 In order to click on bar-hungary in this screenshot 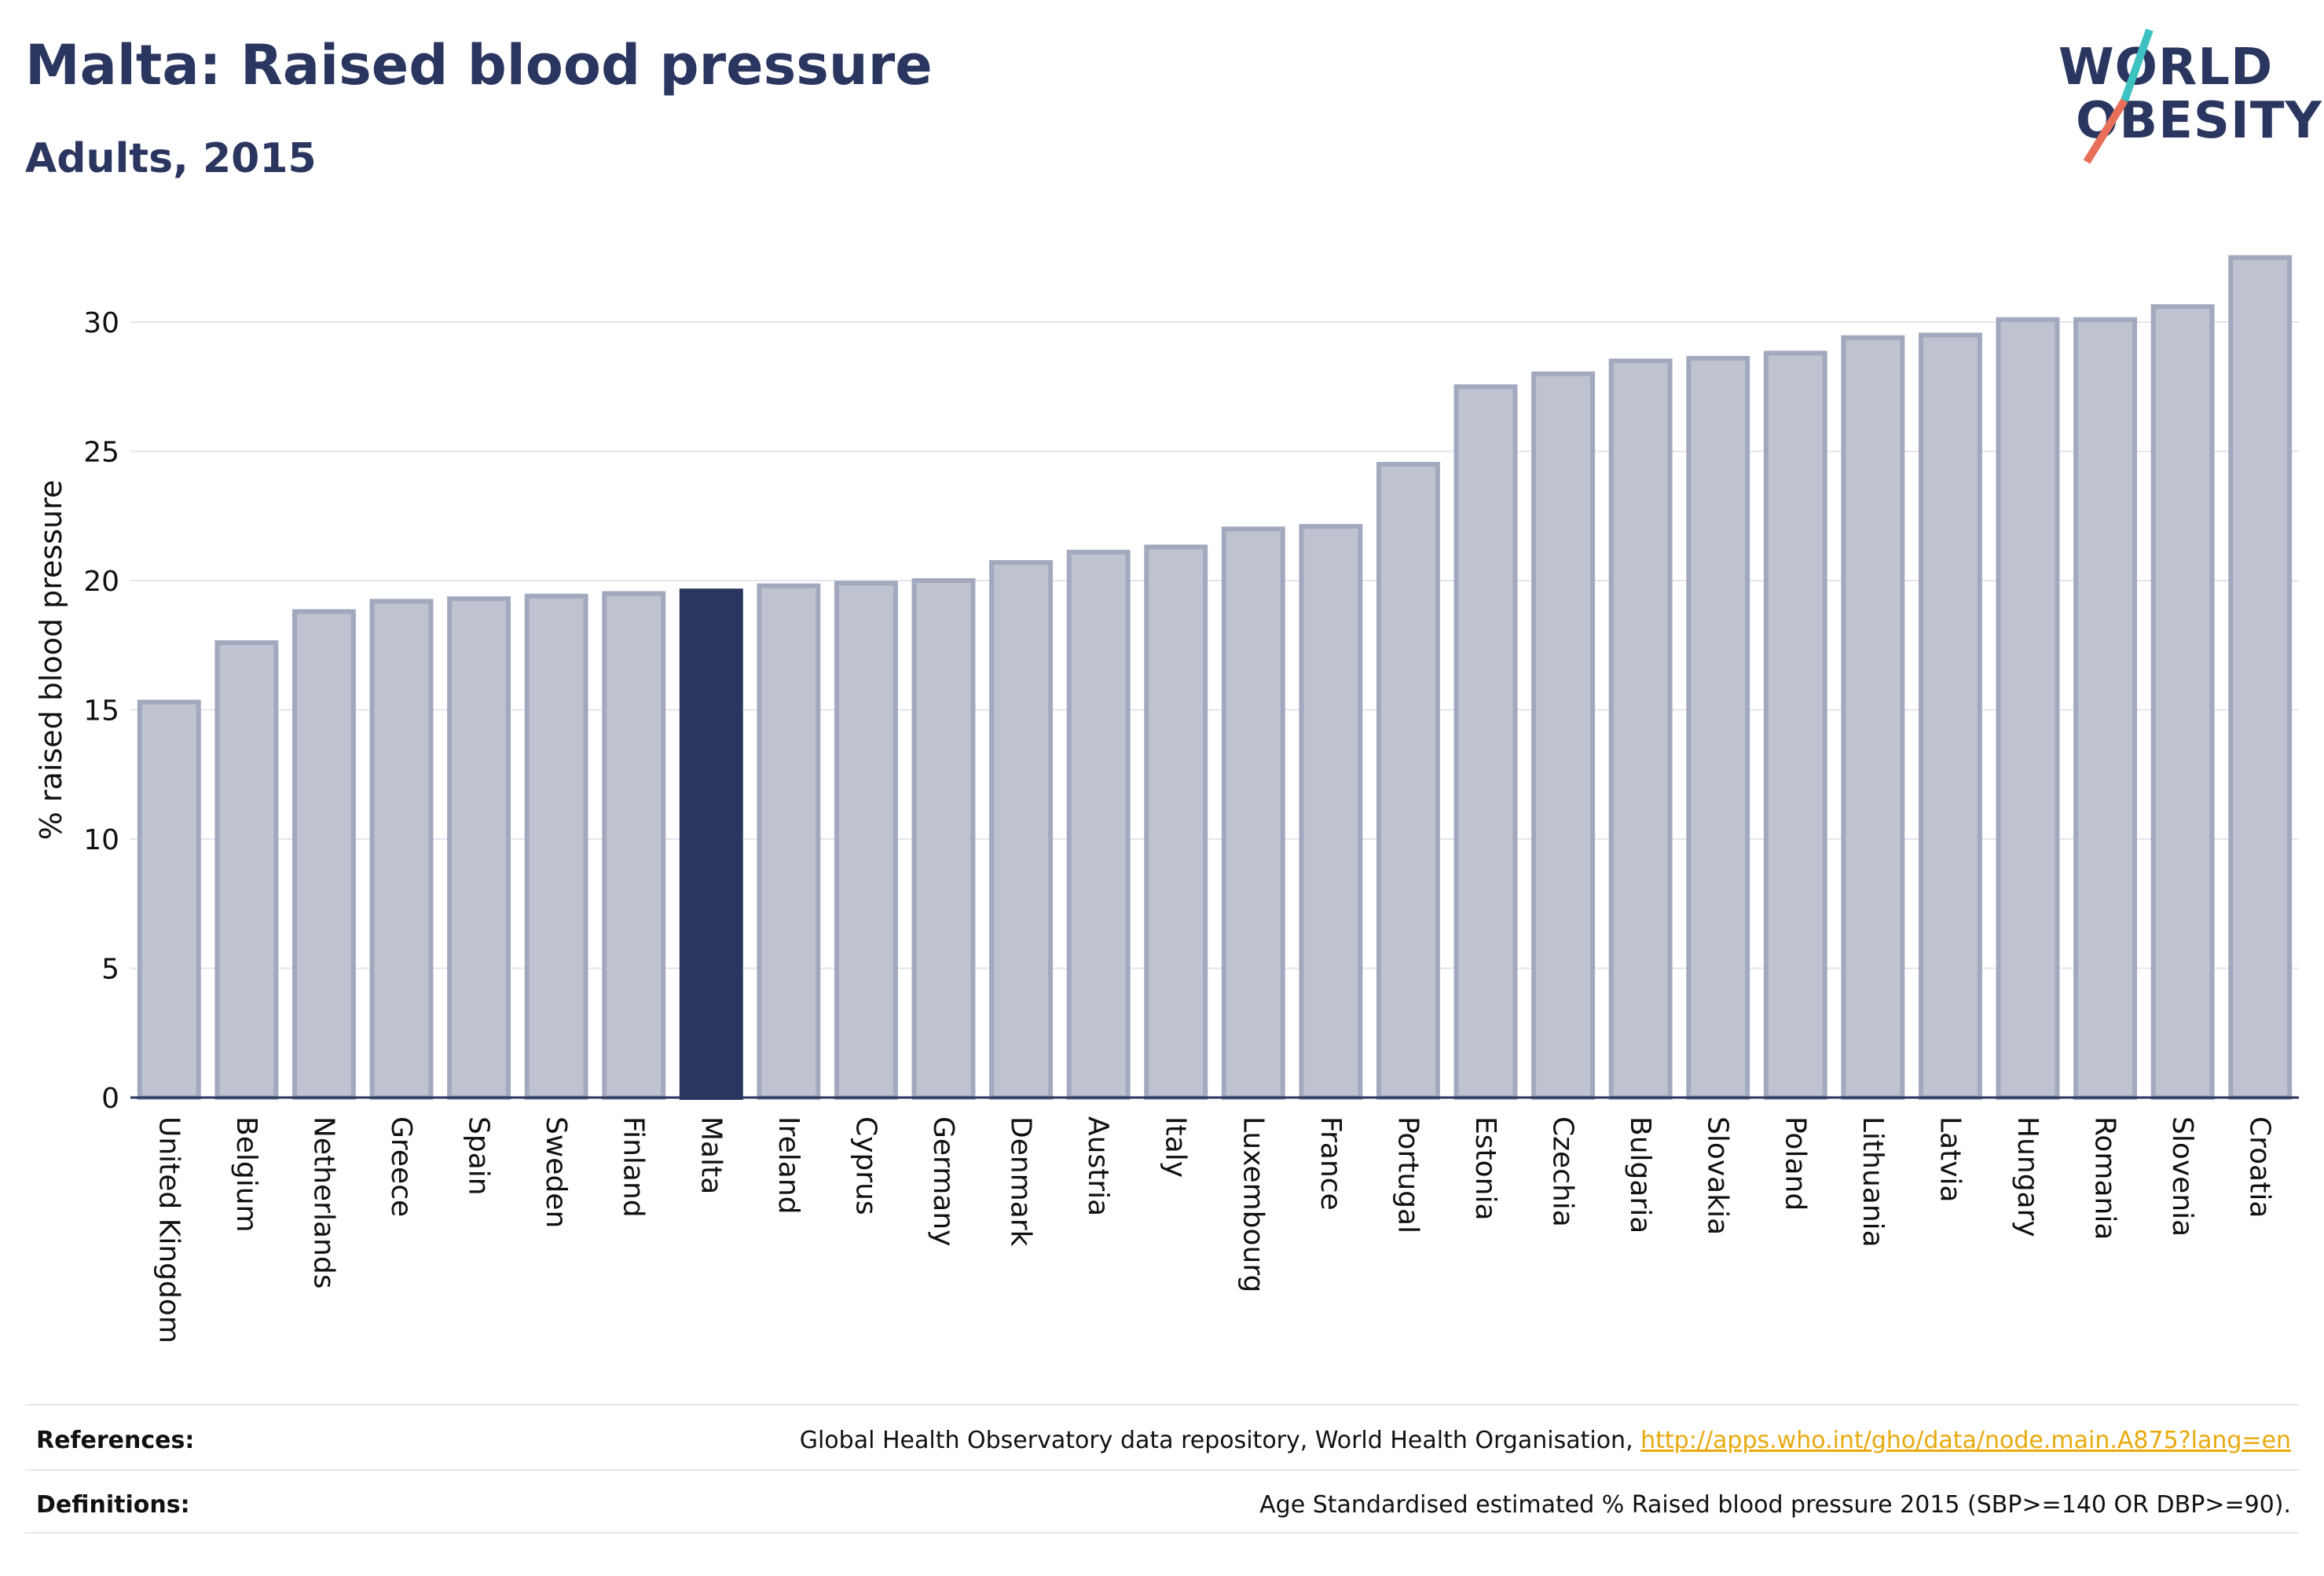, I will do `click(2028, 708)`.